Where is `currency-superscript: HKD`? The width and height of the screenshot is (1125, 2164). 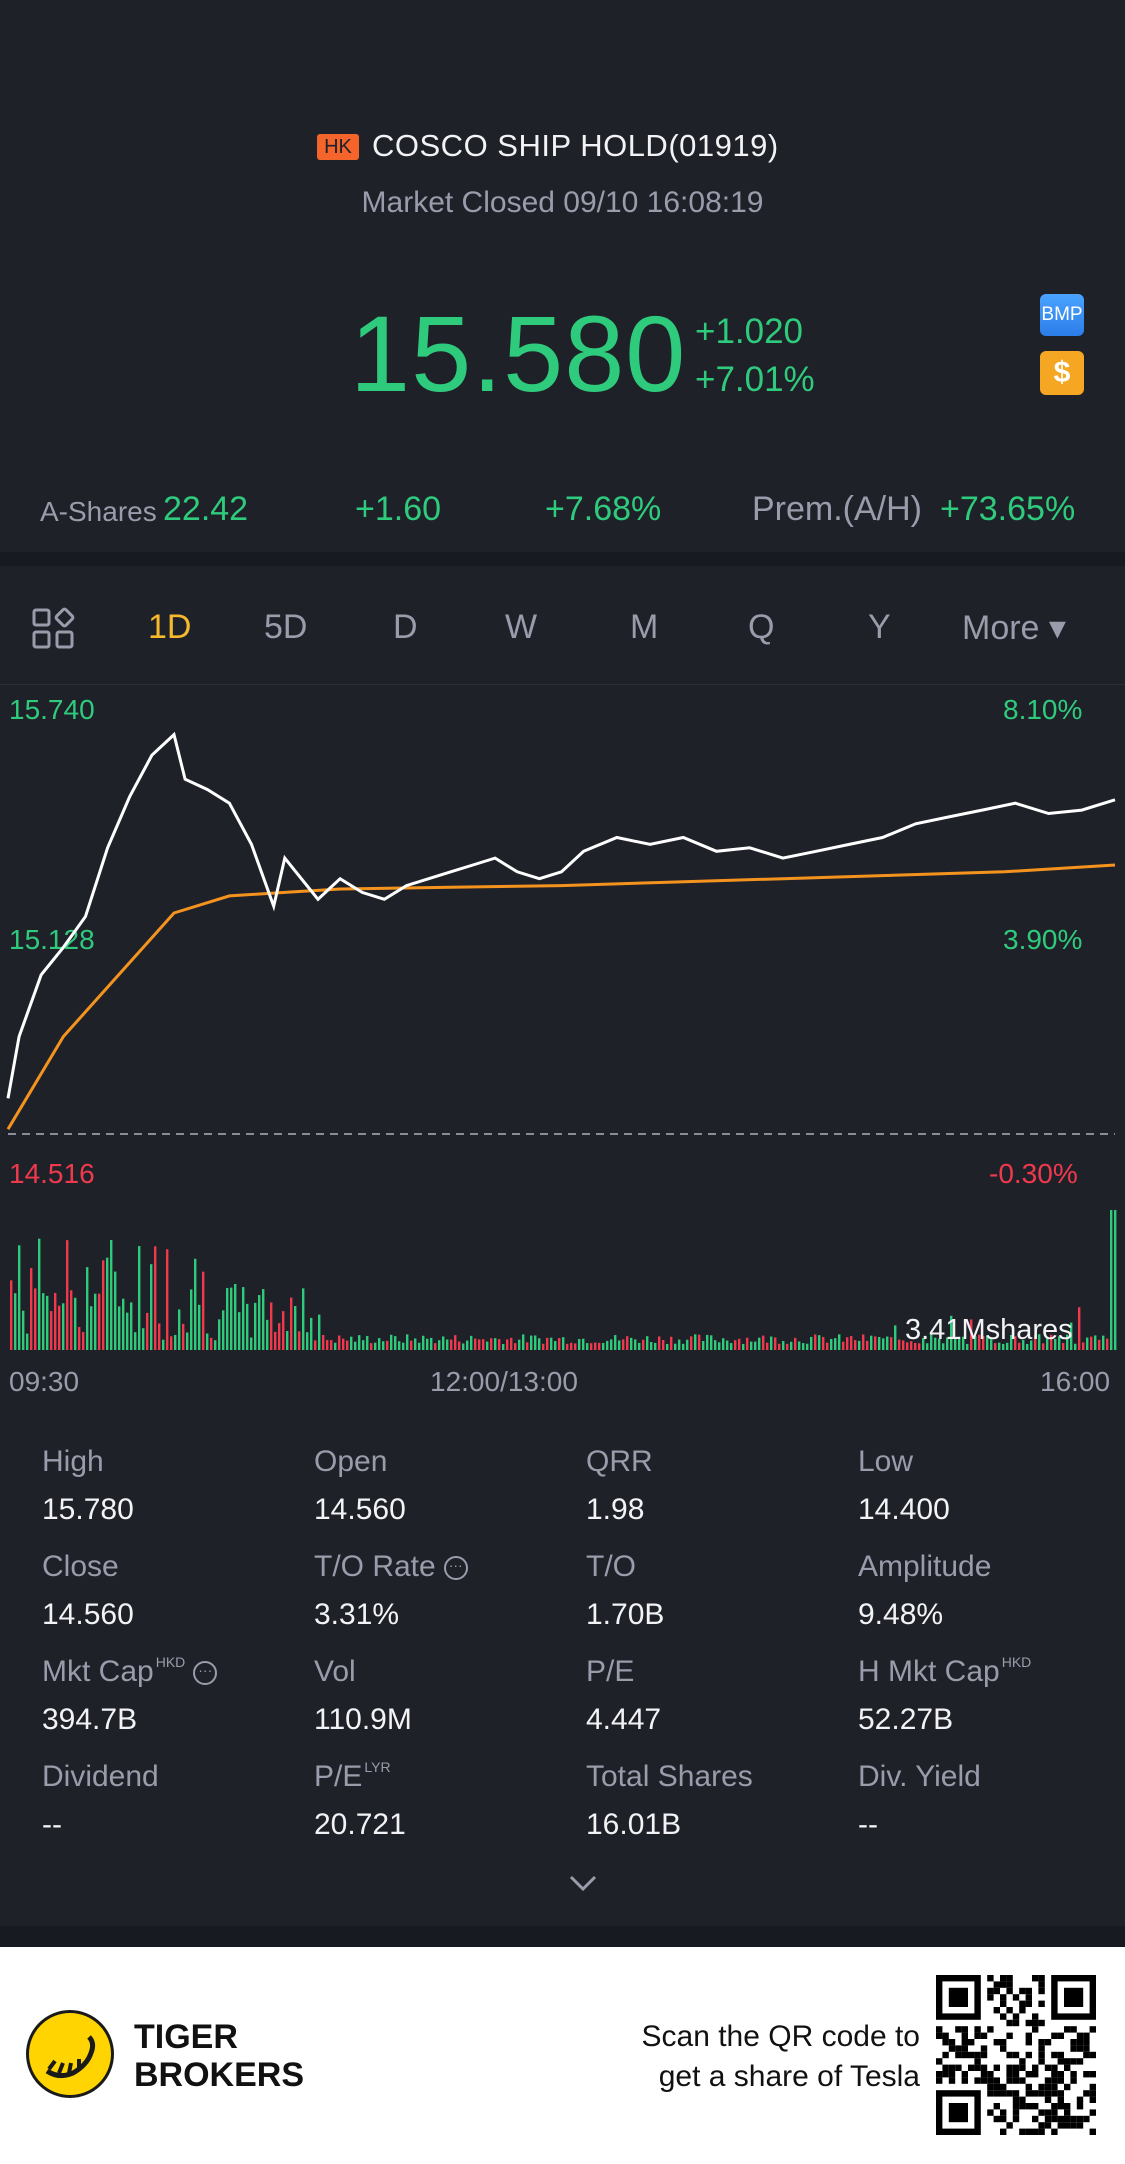
currency-superscript: HKD is located at coordinates (170, 1662).